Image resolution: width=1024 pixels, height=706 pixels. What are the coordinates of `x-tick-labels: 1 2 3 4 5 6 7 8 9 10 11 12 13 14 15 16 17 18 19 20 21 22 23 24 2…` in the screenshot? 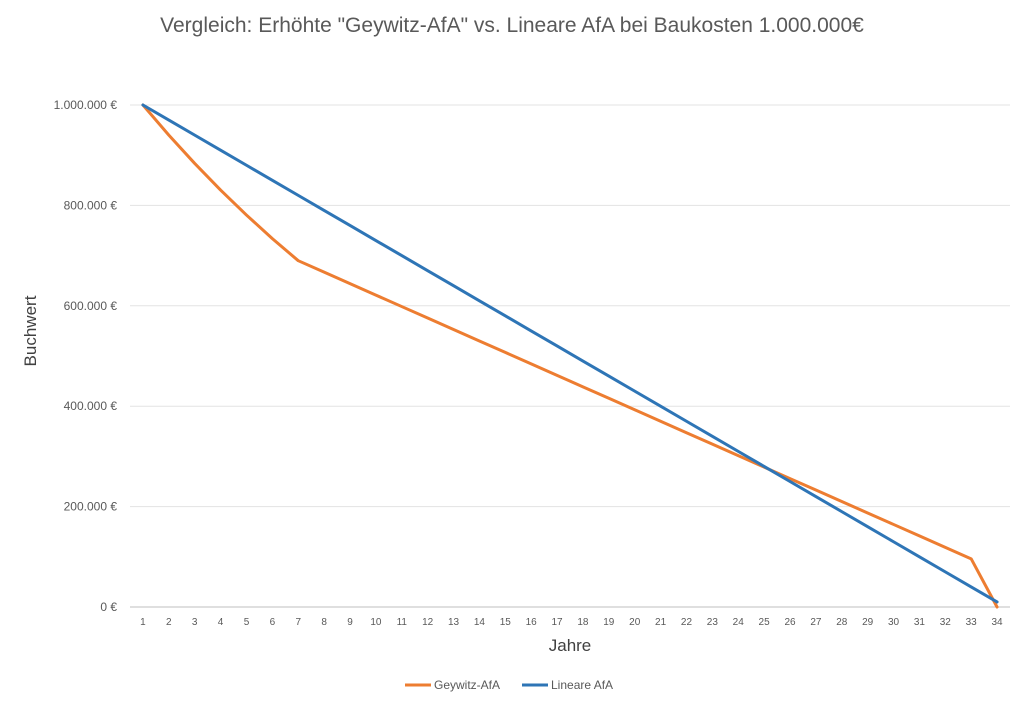 It's located at (571, 622).